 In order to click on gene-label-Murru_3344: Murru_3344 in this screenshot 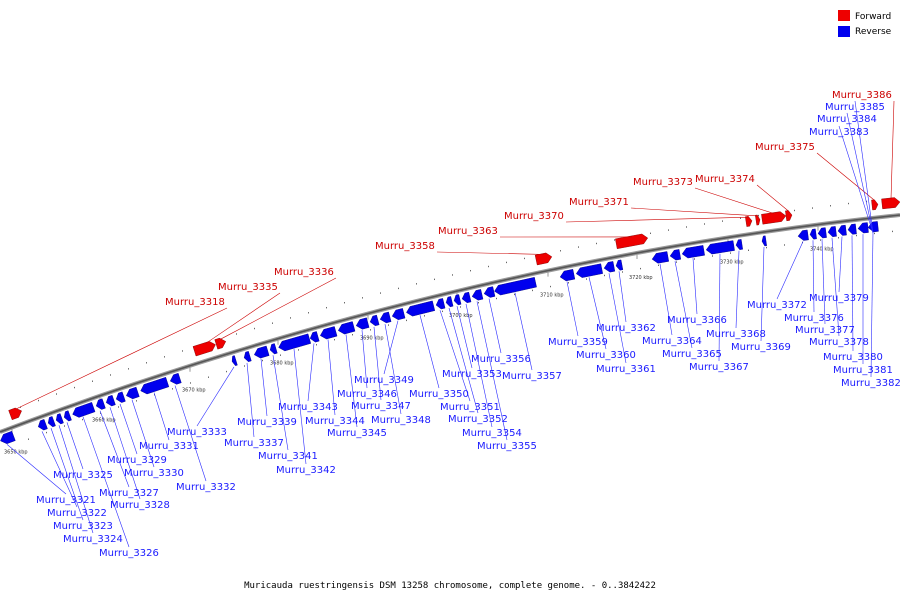, I will do `click(335, 421)`.